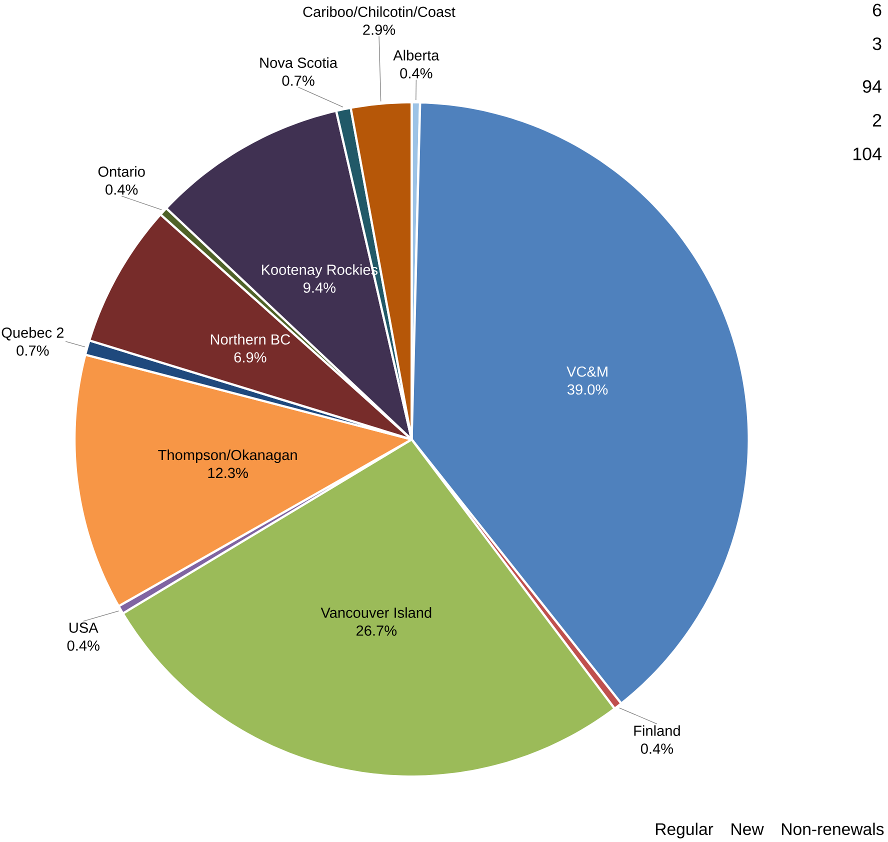 The height and width of the screenshot is (842, 888). Describe the element at coordinates (379, 11) in the screenshot. I see `slice-label: Cariboo/Chilcotin/Coast` at that location.